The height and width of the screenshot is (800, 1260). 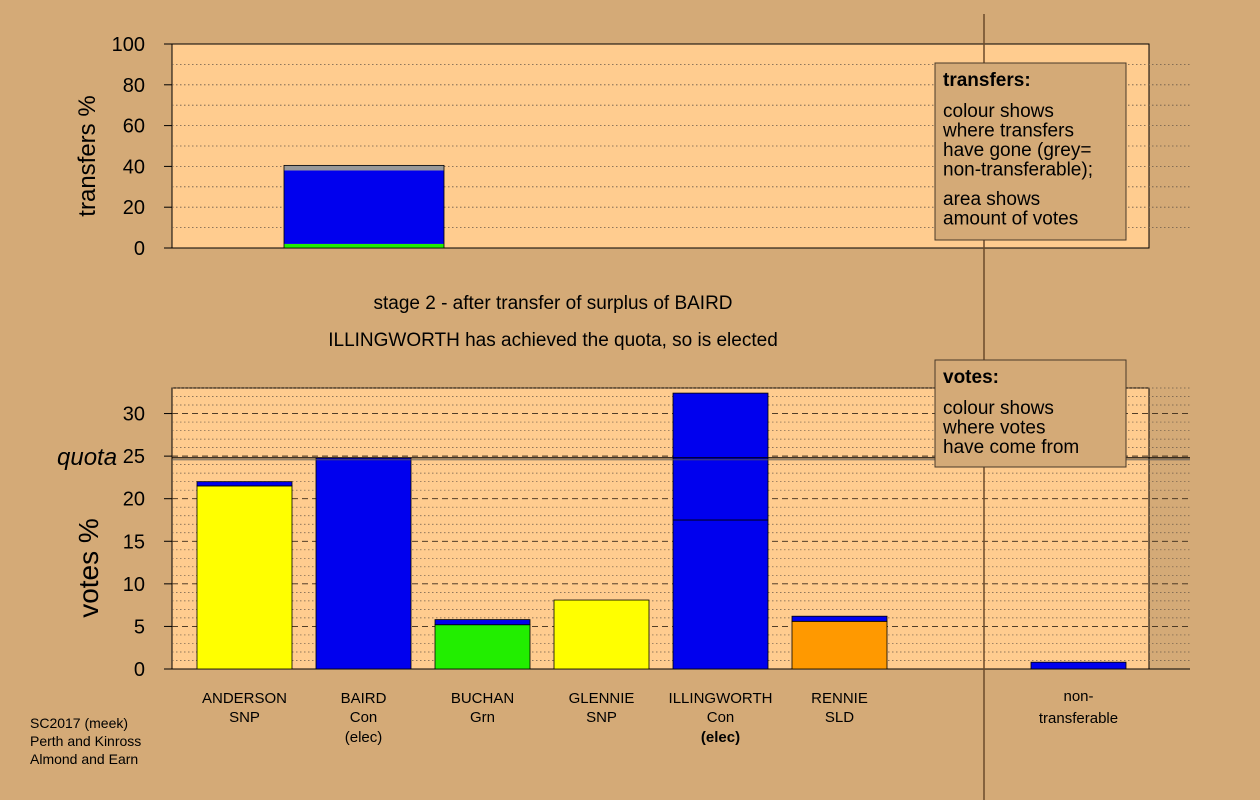 What do you see at coordinates (364, 168) in the screenshot?
I see `transfer-segment-non-transferable` at bounding box center [364, 168].